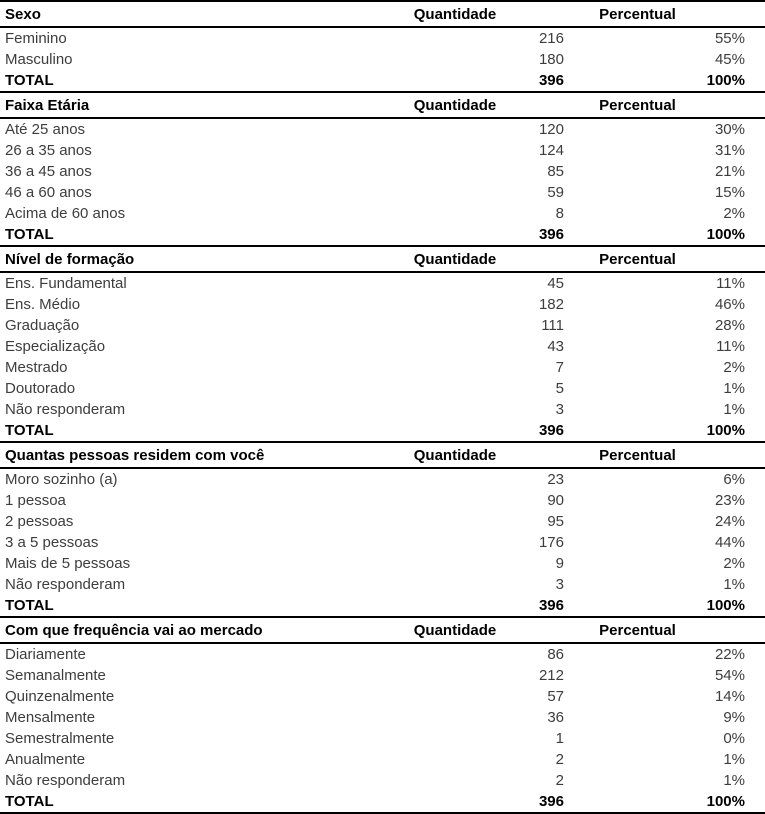  I want to click on table-row: Feminino 216 55%, so click(382, 38).